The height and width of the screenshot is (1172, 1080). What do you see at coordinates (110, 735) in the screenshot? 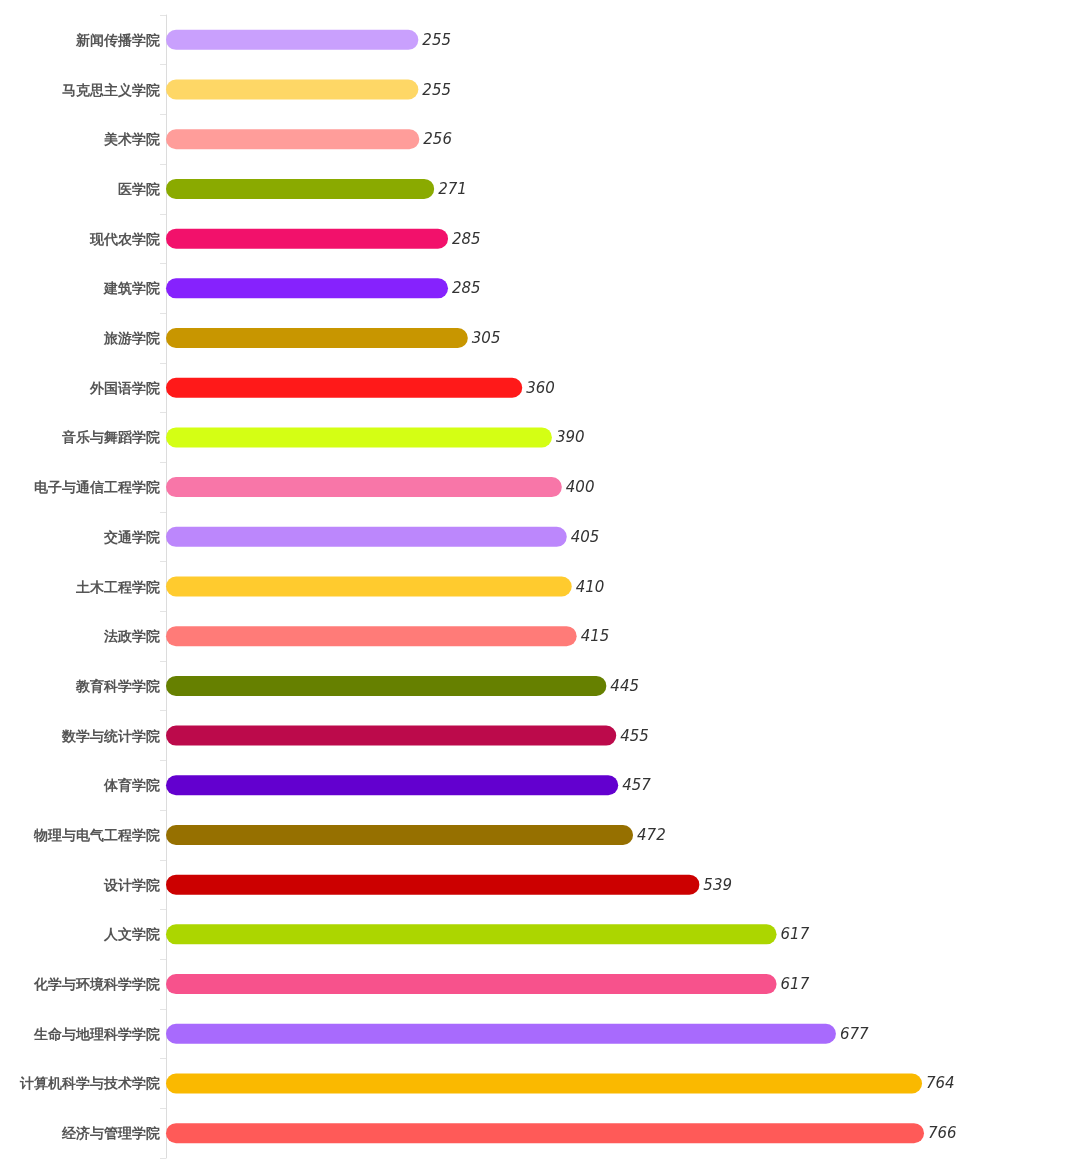
I see `y-tick-label: 数学与统计学院` at bounding box center [110, 735].